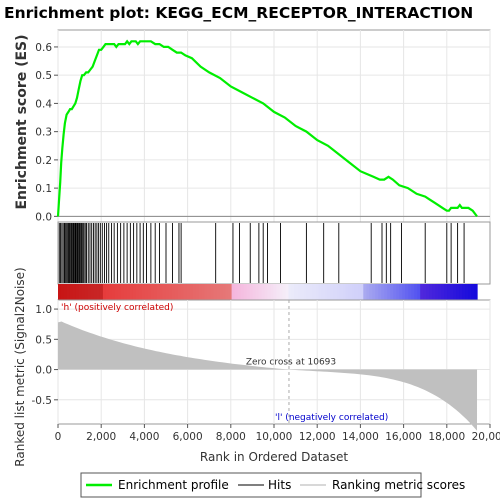 The width and height of the screenshot is (500, 500). Describe the element at coordinates (317, 437) in the screenshot. I see `x-tick-label: 12,000` at that location.